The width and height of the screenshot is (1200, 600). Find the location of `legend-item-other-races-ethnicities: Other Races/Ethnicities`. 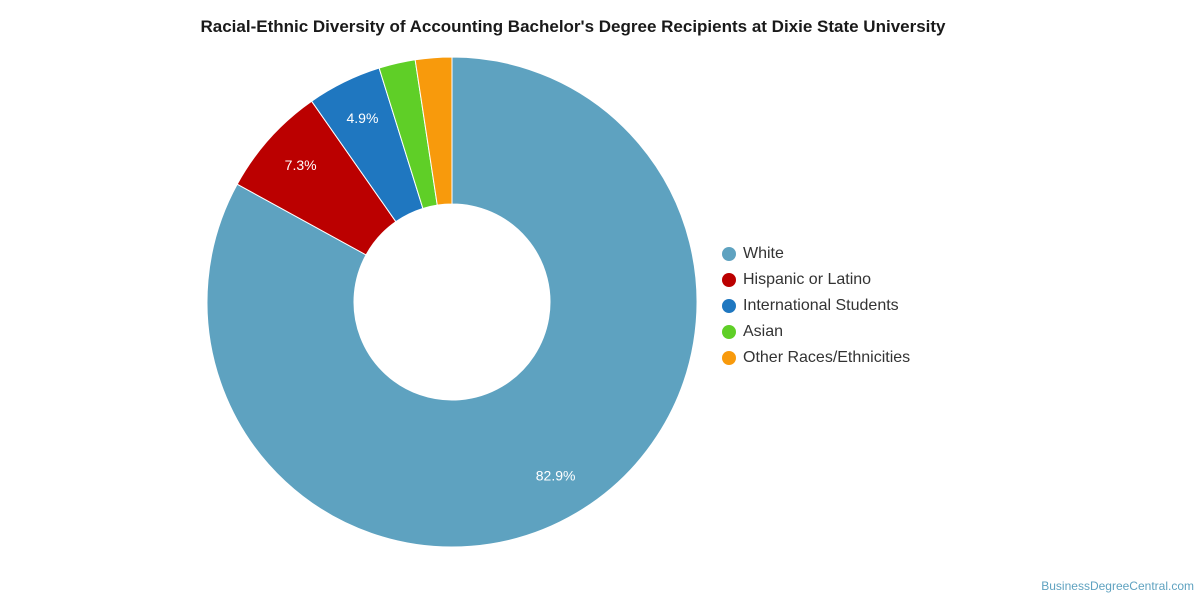

legend-item-other-races-ethnicities: Other Races/Ethnicities is located at coordinates (816, 358).